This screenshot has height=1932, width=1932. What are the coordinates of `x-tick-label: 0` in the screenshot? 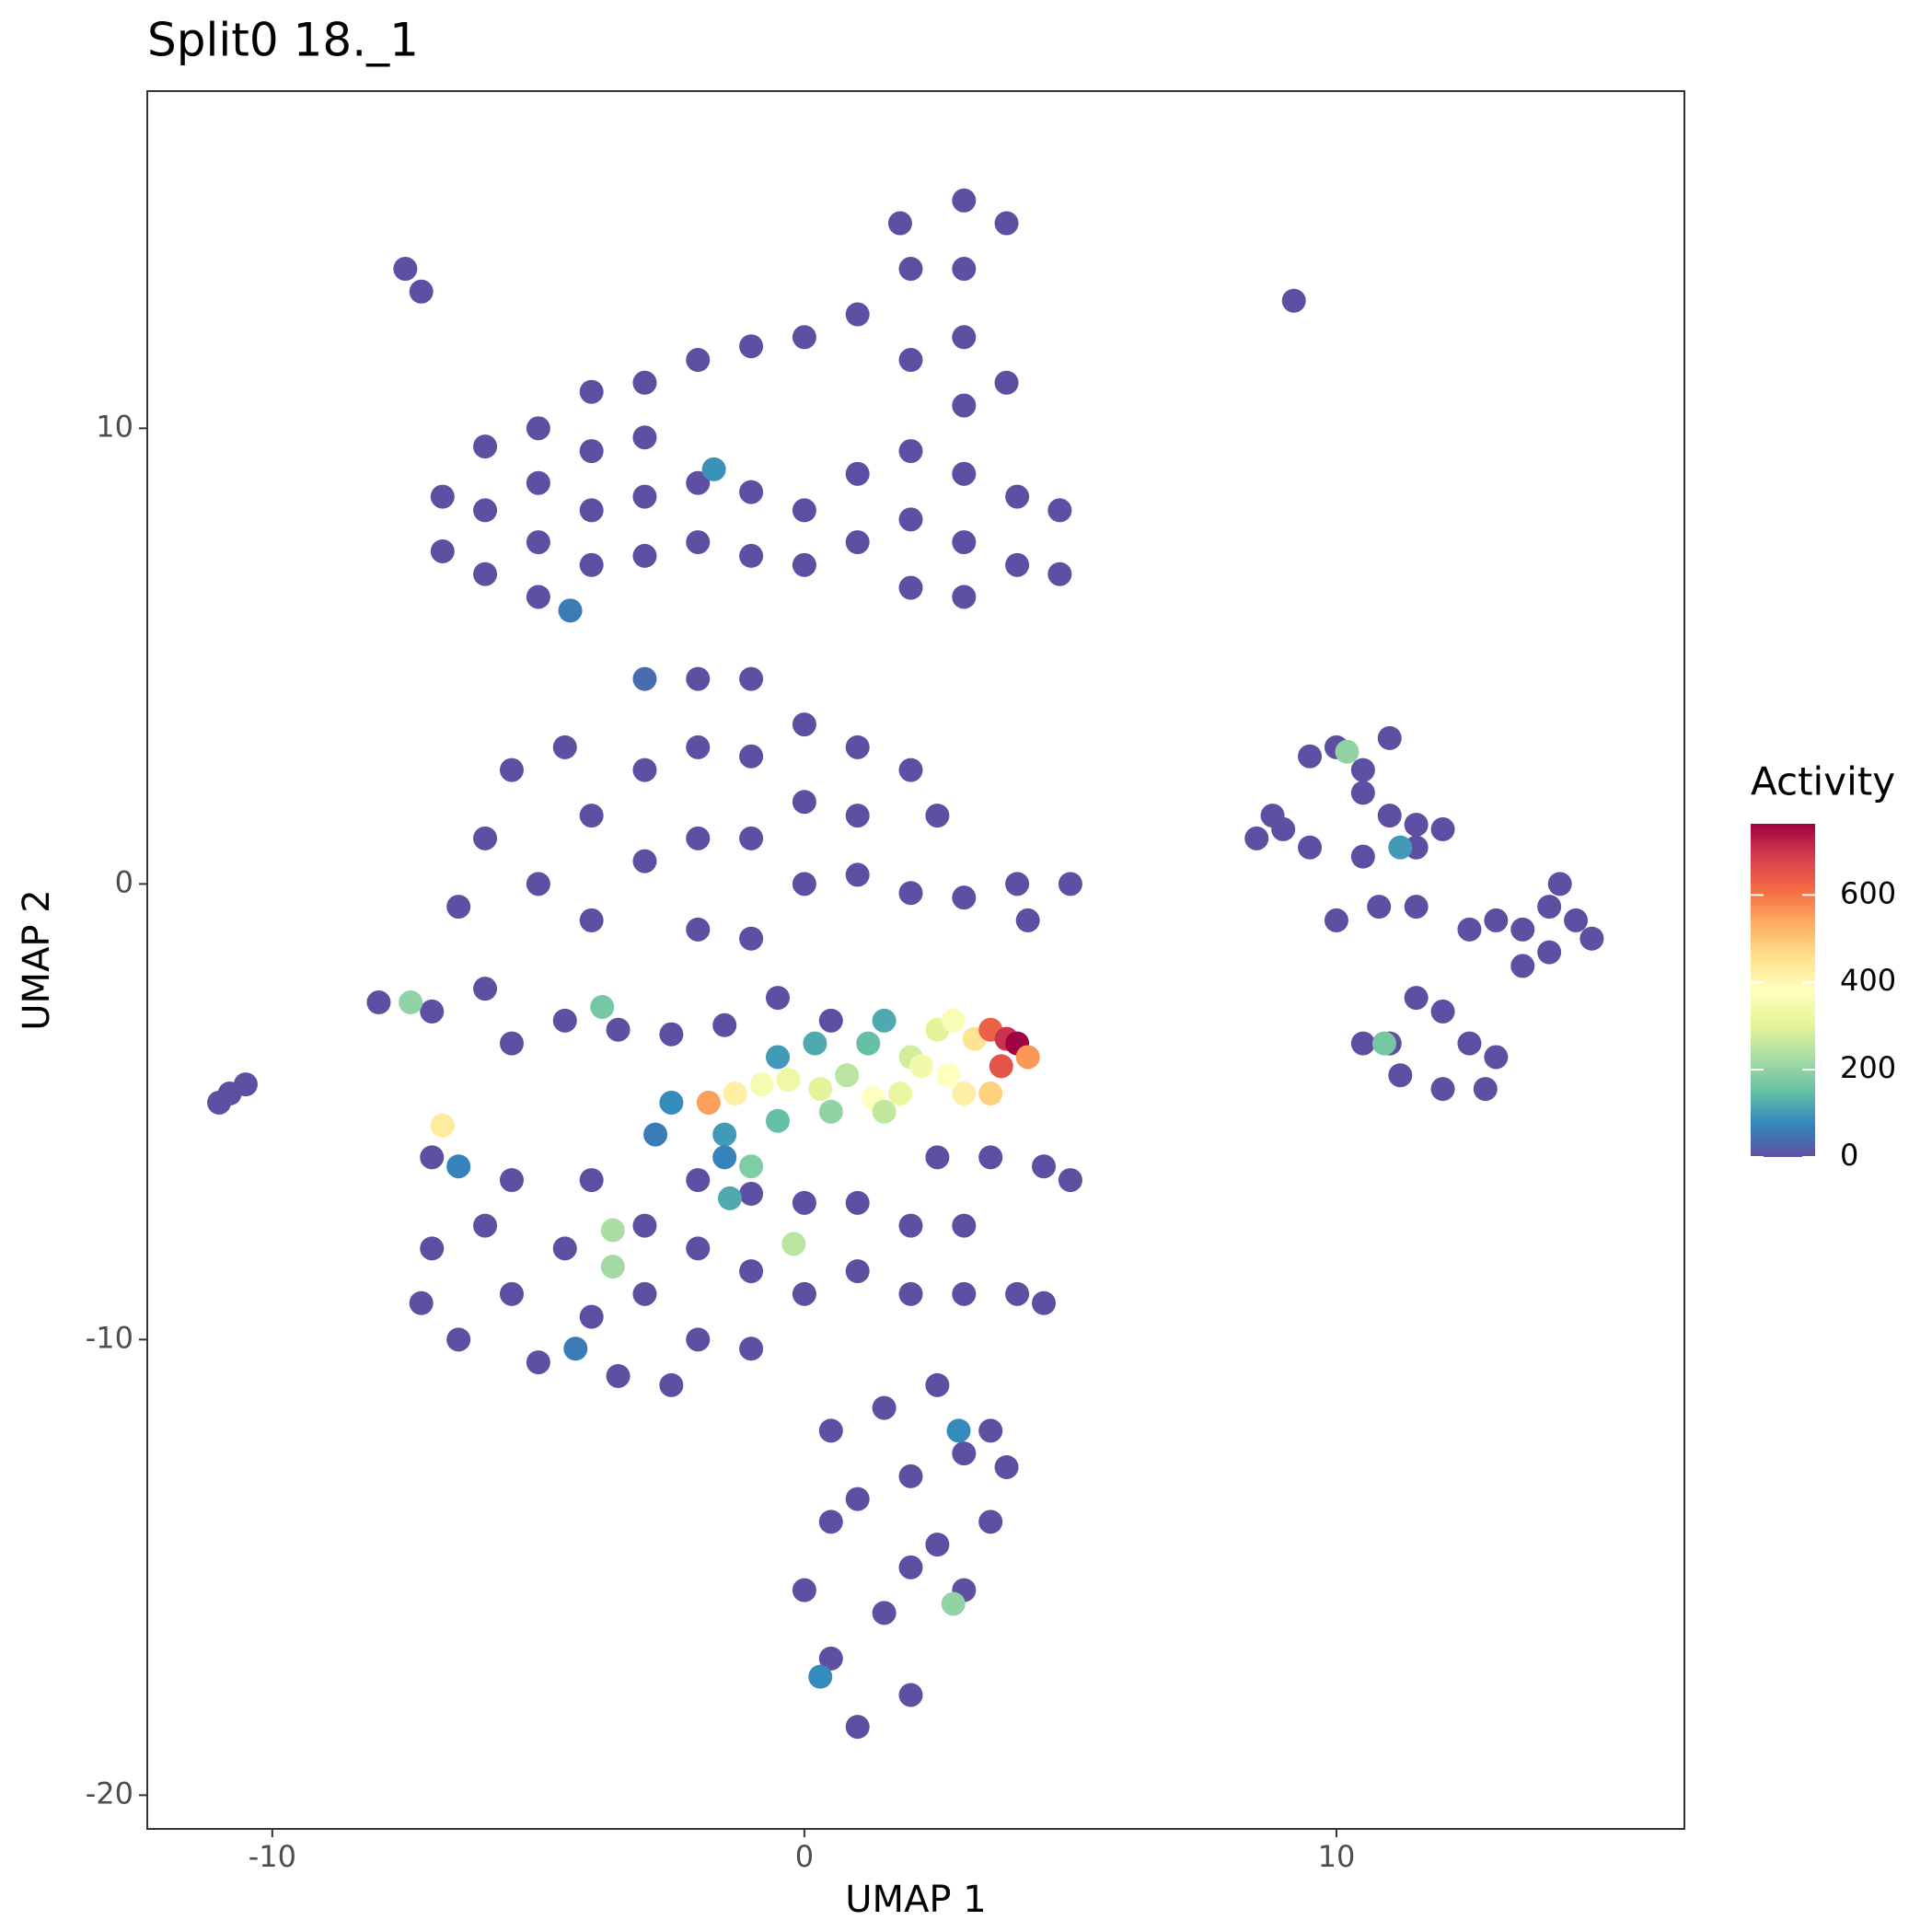 It's located at (804, 1857).